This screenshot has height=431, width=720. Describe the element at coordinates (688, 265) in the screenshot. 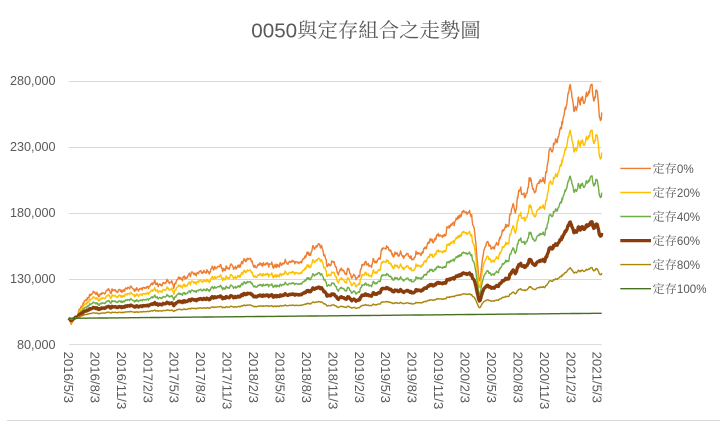

I see `svg-text: 80%` at that location.